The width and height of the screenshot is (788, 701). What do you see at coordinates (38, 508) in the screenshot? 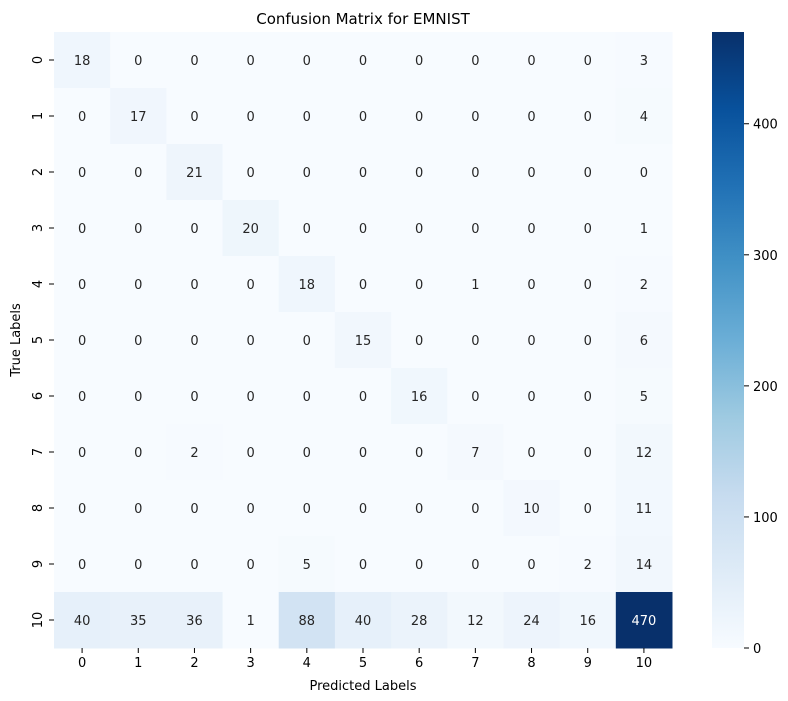
I see `y-tick-label: 8` at bounding box center [38, 508].